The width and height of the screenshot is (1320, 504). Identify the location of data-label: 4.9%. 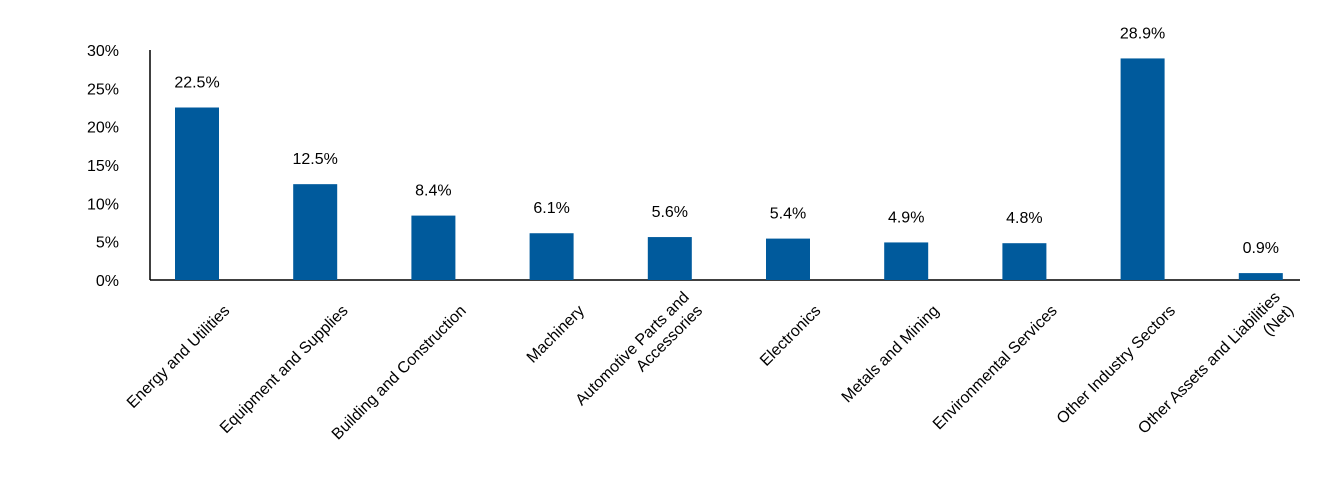
(906, 217).